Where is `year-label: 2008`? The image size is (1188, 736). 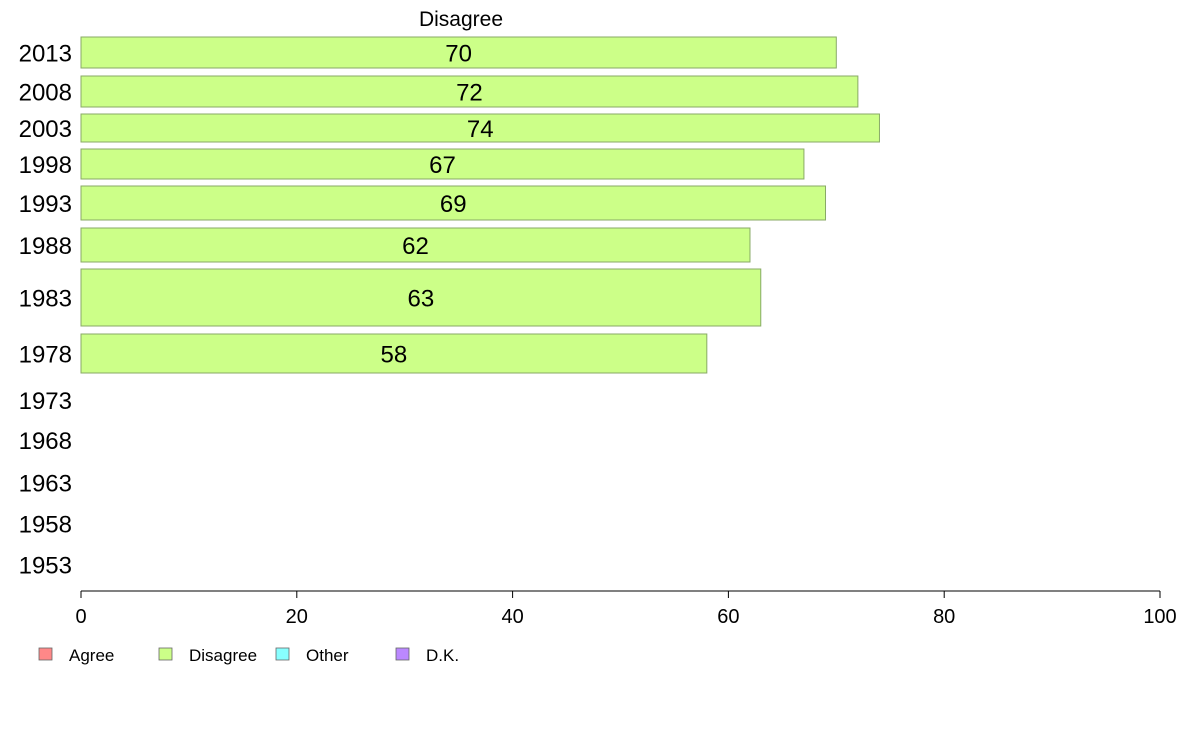
year-label: 2008 is located at coordinates (45, 93).